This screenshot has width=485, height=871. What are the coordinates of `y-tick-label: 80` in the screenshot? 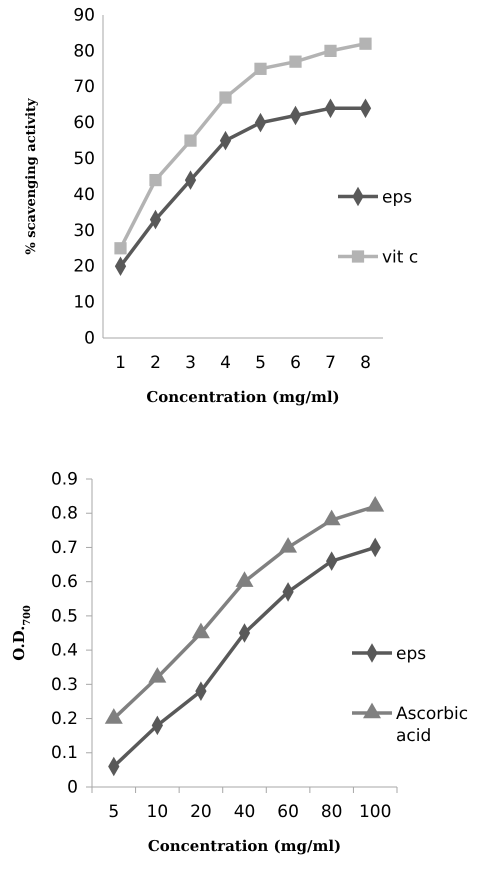 It's located at (84, 51).